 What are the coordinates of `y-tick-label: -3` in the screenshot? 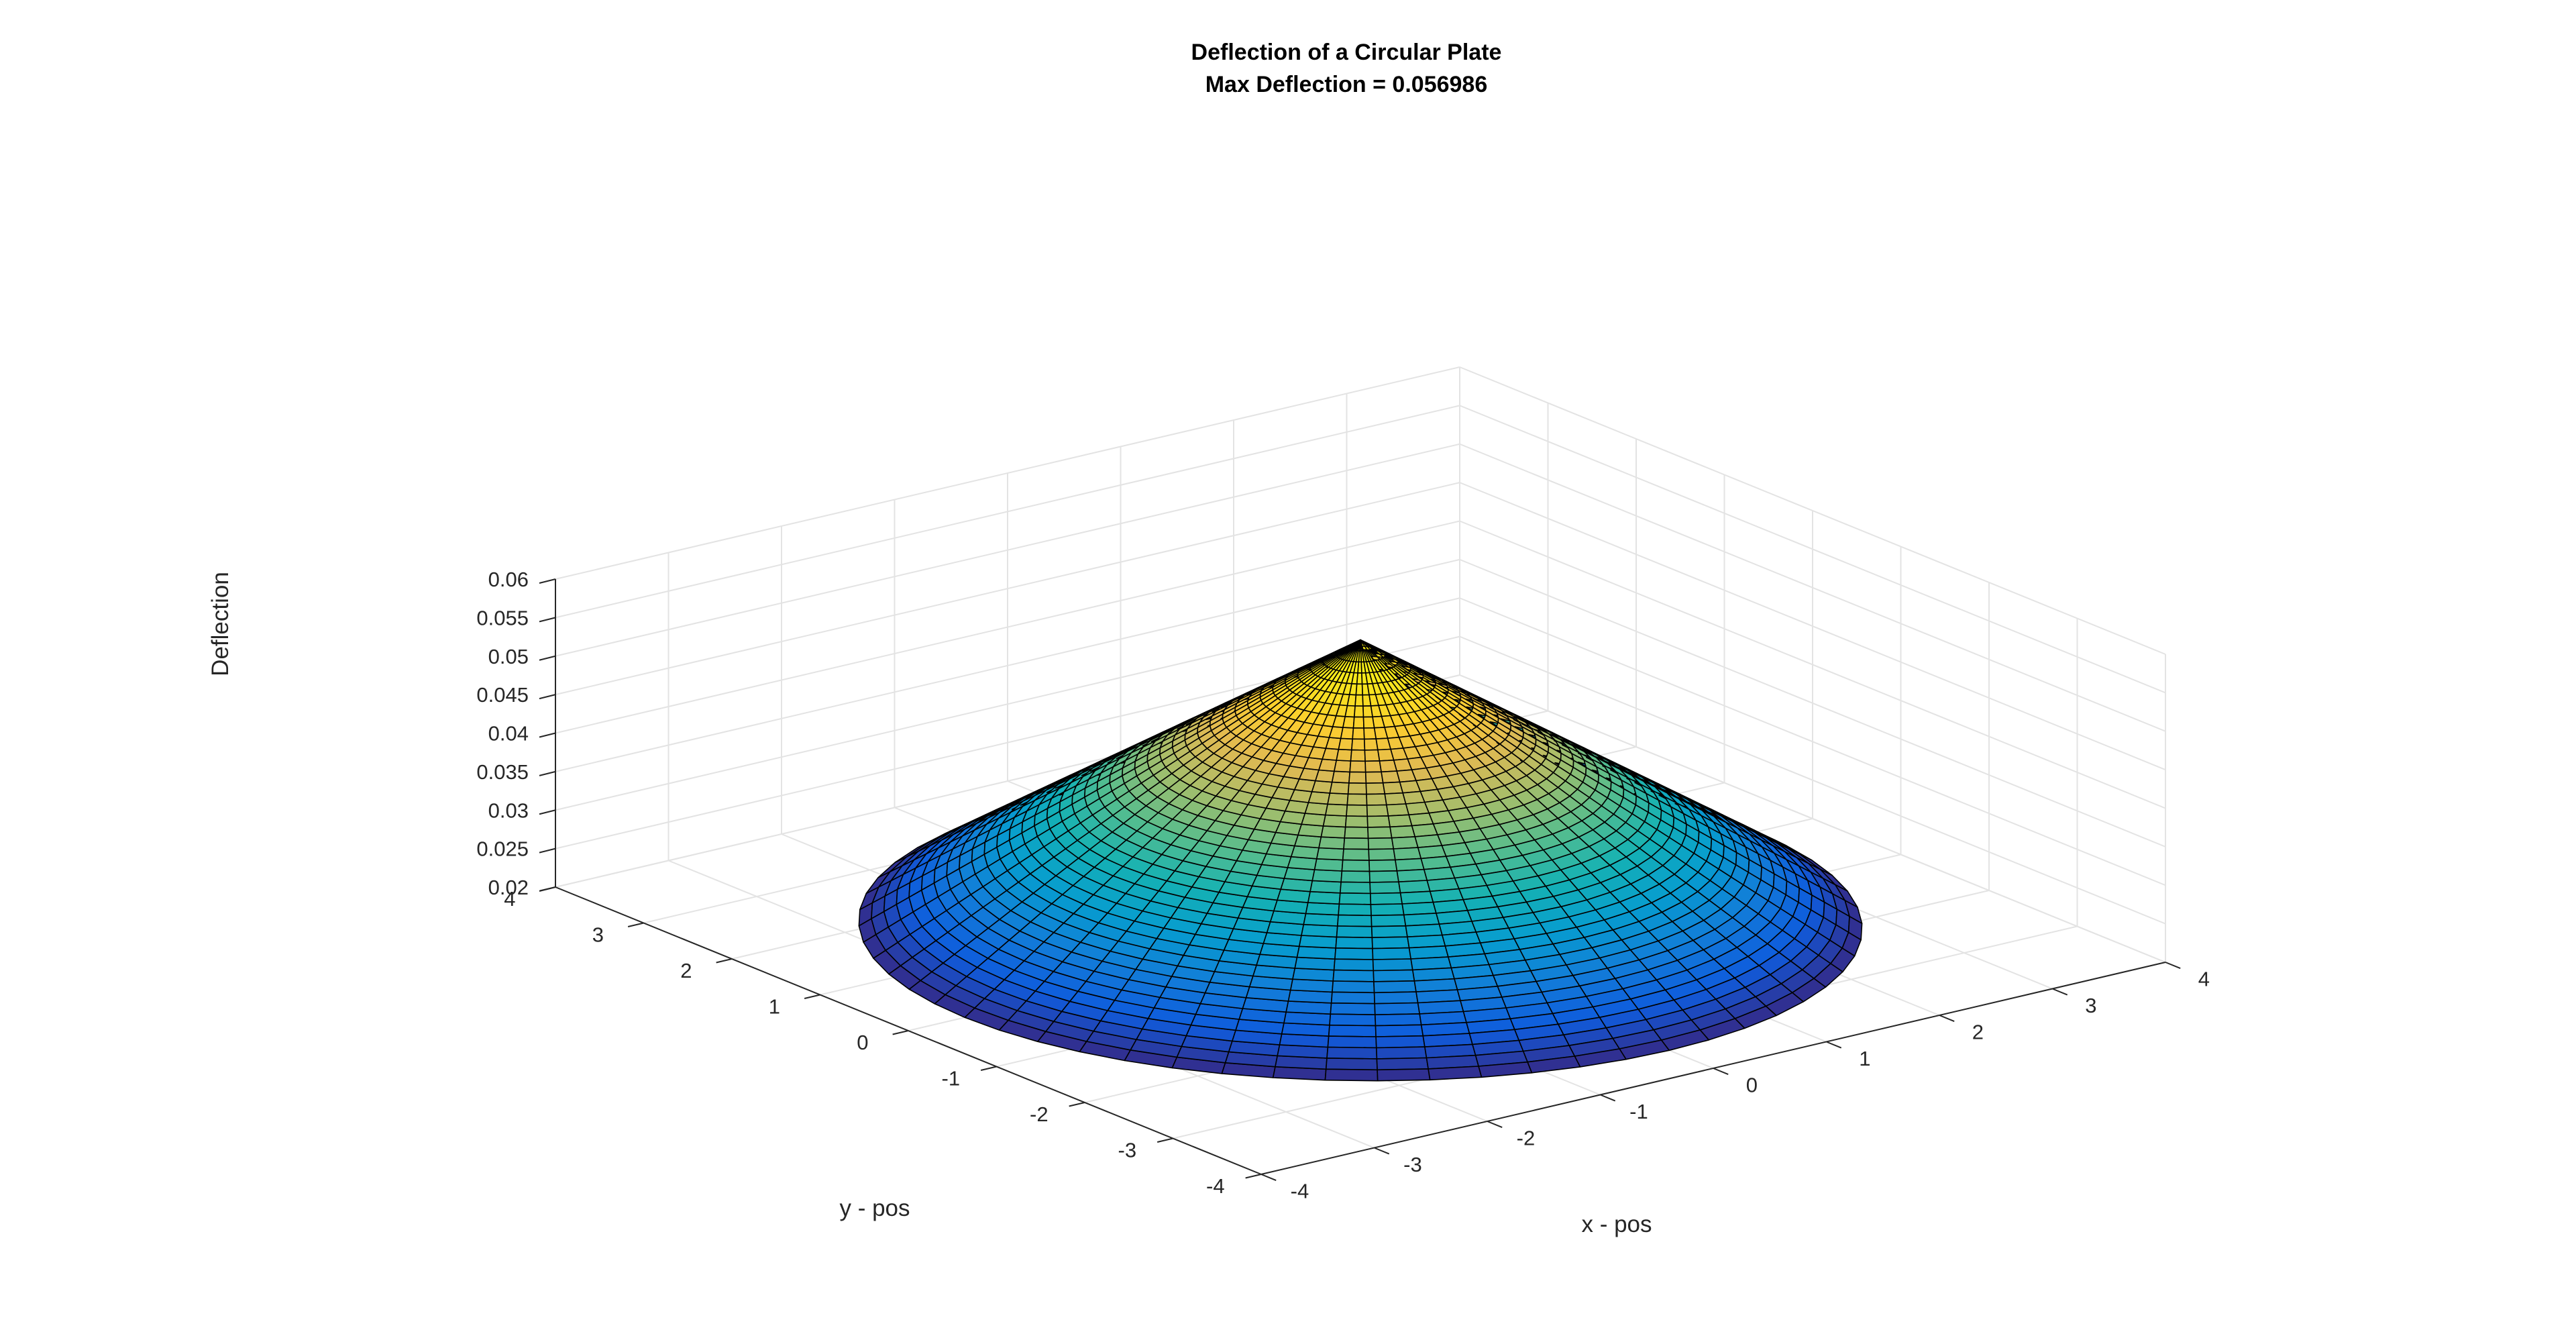 It's located at (1127, 1150).